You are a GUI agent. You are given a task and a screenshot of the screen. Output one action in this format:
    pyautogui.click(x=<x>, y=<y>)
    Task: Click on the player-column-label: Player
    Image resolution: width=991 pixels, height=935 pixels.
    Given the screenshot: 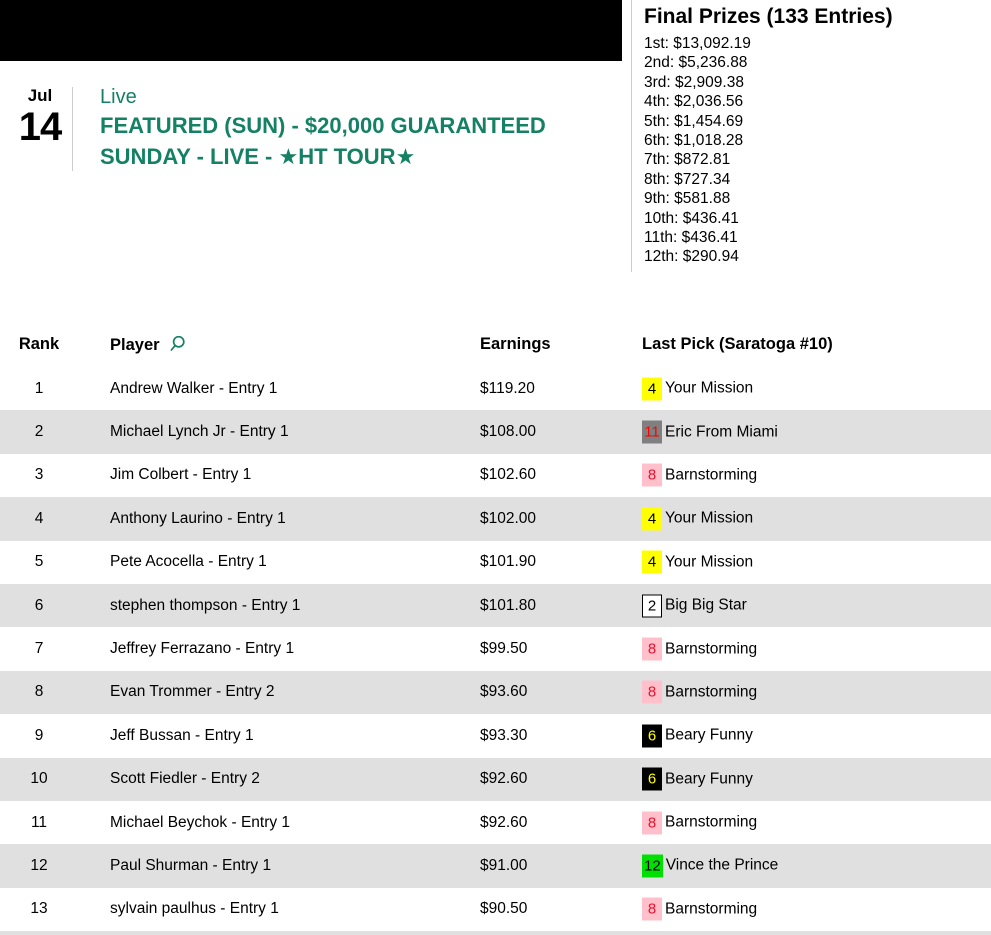 What is the action you would take?
    pyautogui.click(x=135, y=345)
    